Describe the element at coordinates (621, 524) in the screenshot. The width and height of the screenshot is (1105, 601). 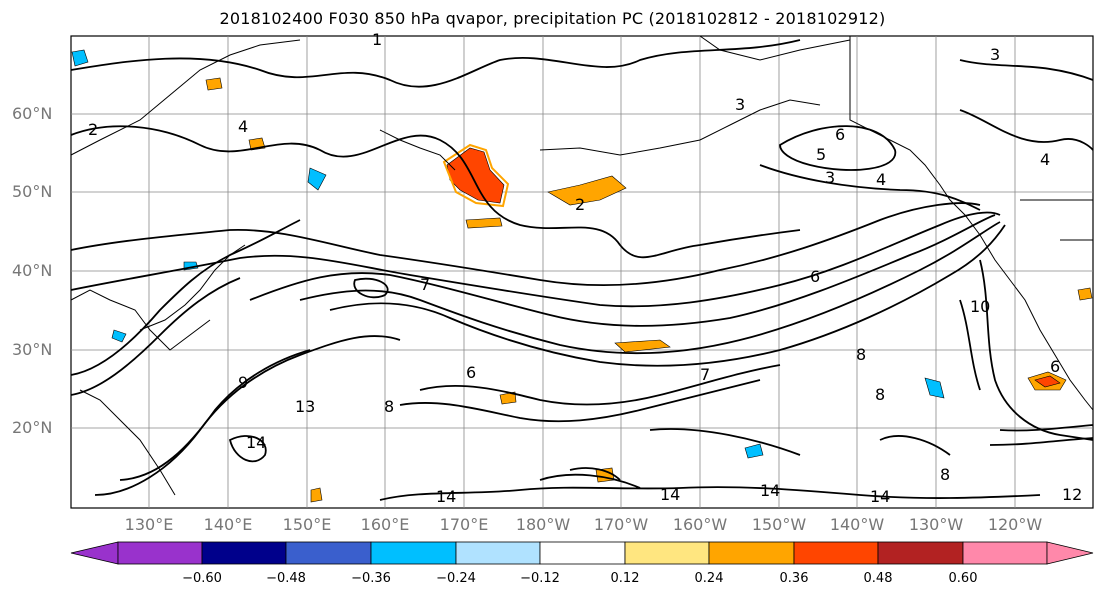
I see `lon-label: 170°W` at that location.